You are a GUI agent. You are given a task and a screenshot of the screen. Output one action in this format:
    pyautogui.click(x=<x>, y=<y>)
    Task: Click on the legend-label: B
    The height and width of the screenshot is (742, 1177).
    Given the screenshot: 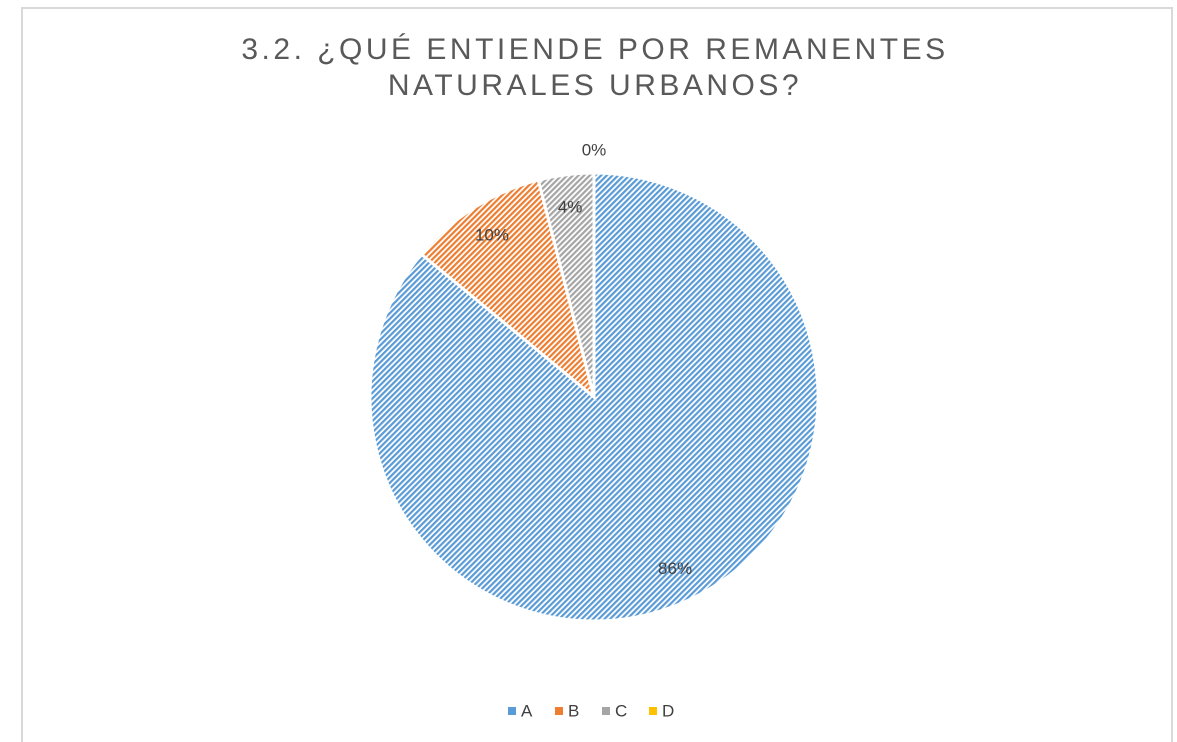 What is the action you would take?
    pyautogui.click(x=573, y=710)
    